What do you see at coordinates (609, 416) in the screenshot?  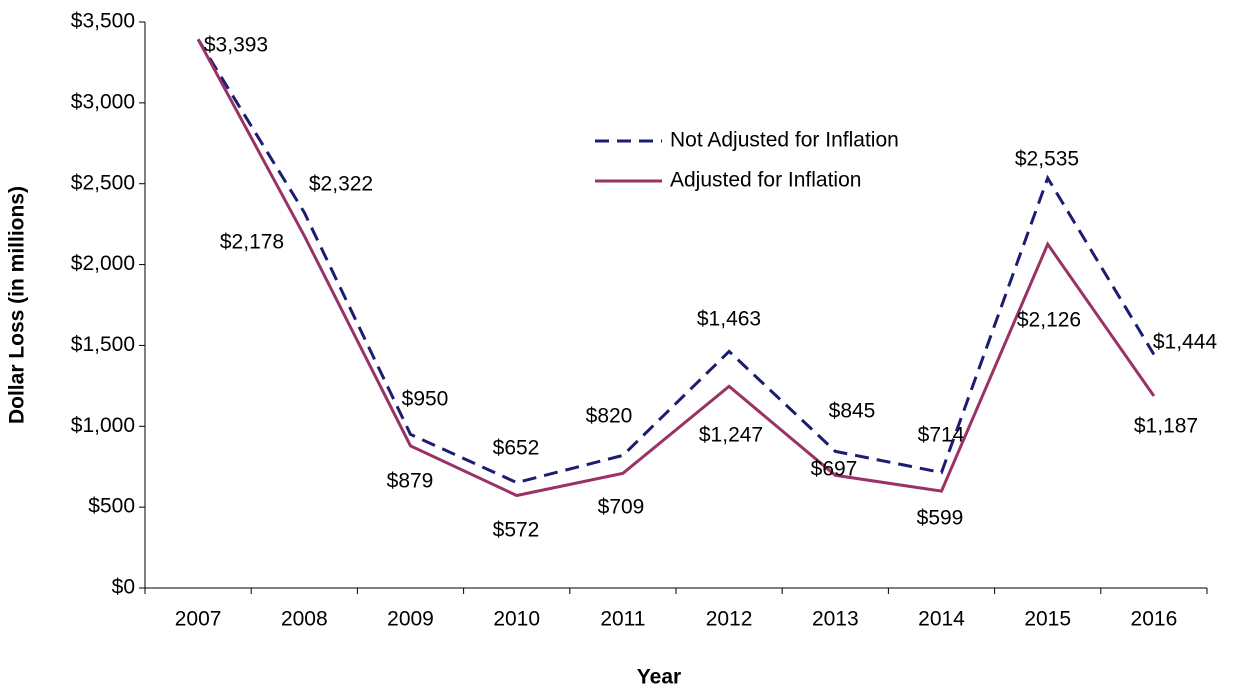 I see `data-label: $820` at bounding box center [609, 416].